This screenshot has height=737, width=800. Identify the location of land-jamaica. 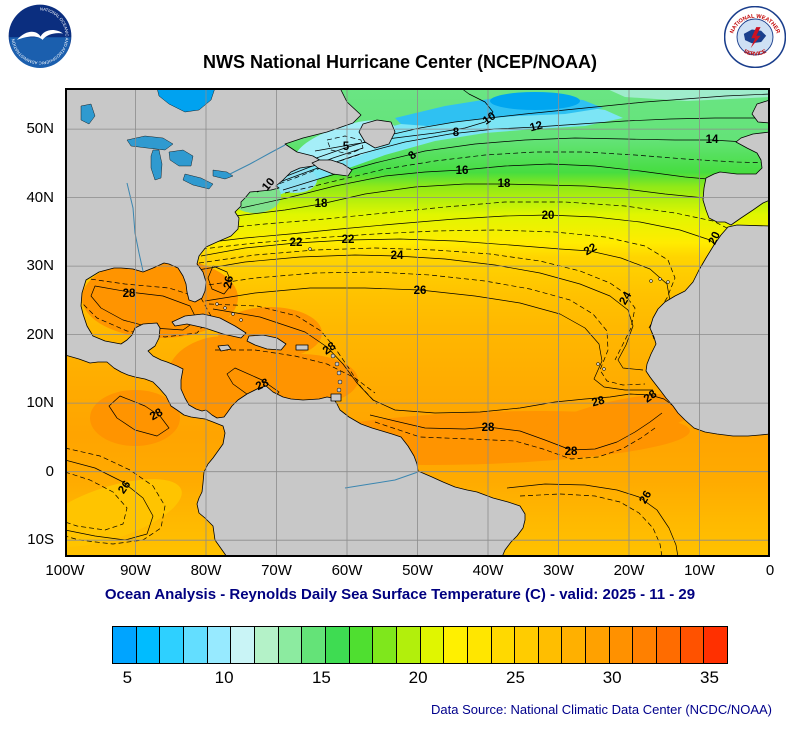
(224, 348).